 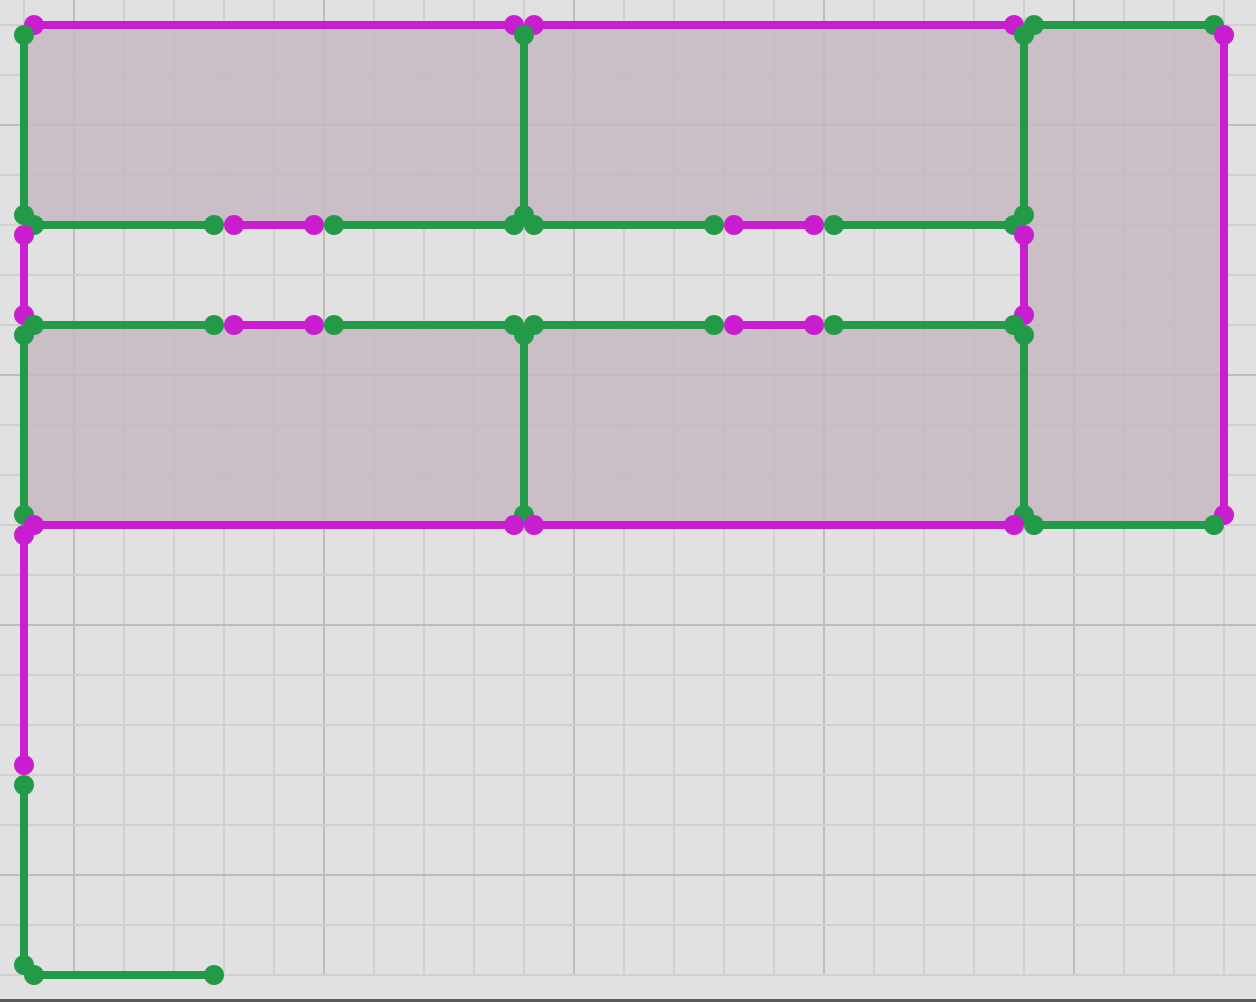 What do you see at coordinates (628, 1000) in the screenshot?
I see `canvas-bottom-border` at bounding box center [628, 1000].